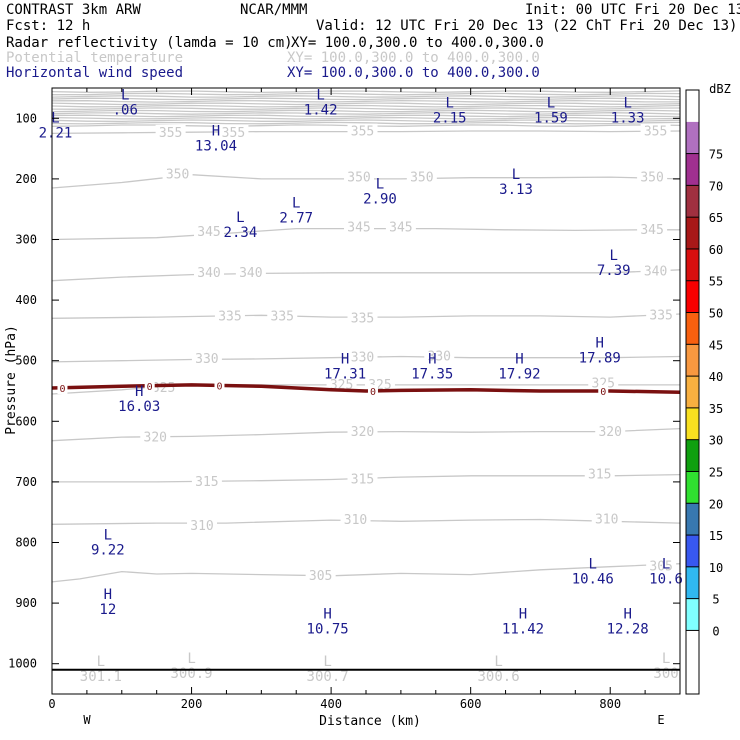  What do you see at coordinates (108, 550) in the screenshot?
I see `wind-extremum-value: 9.22` at bounding box center [108, 550].